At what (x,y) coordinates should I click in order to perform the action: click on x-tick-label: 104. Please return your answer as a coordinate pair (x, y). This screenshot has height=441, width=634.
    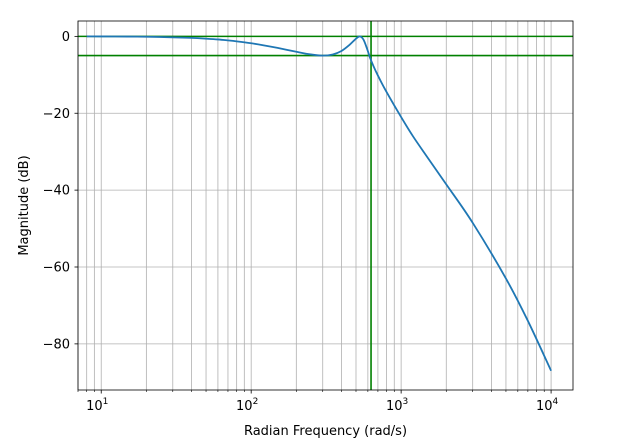
    Looking at the image, I should click on (547, 405).